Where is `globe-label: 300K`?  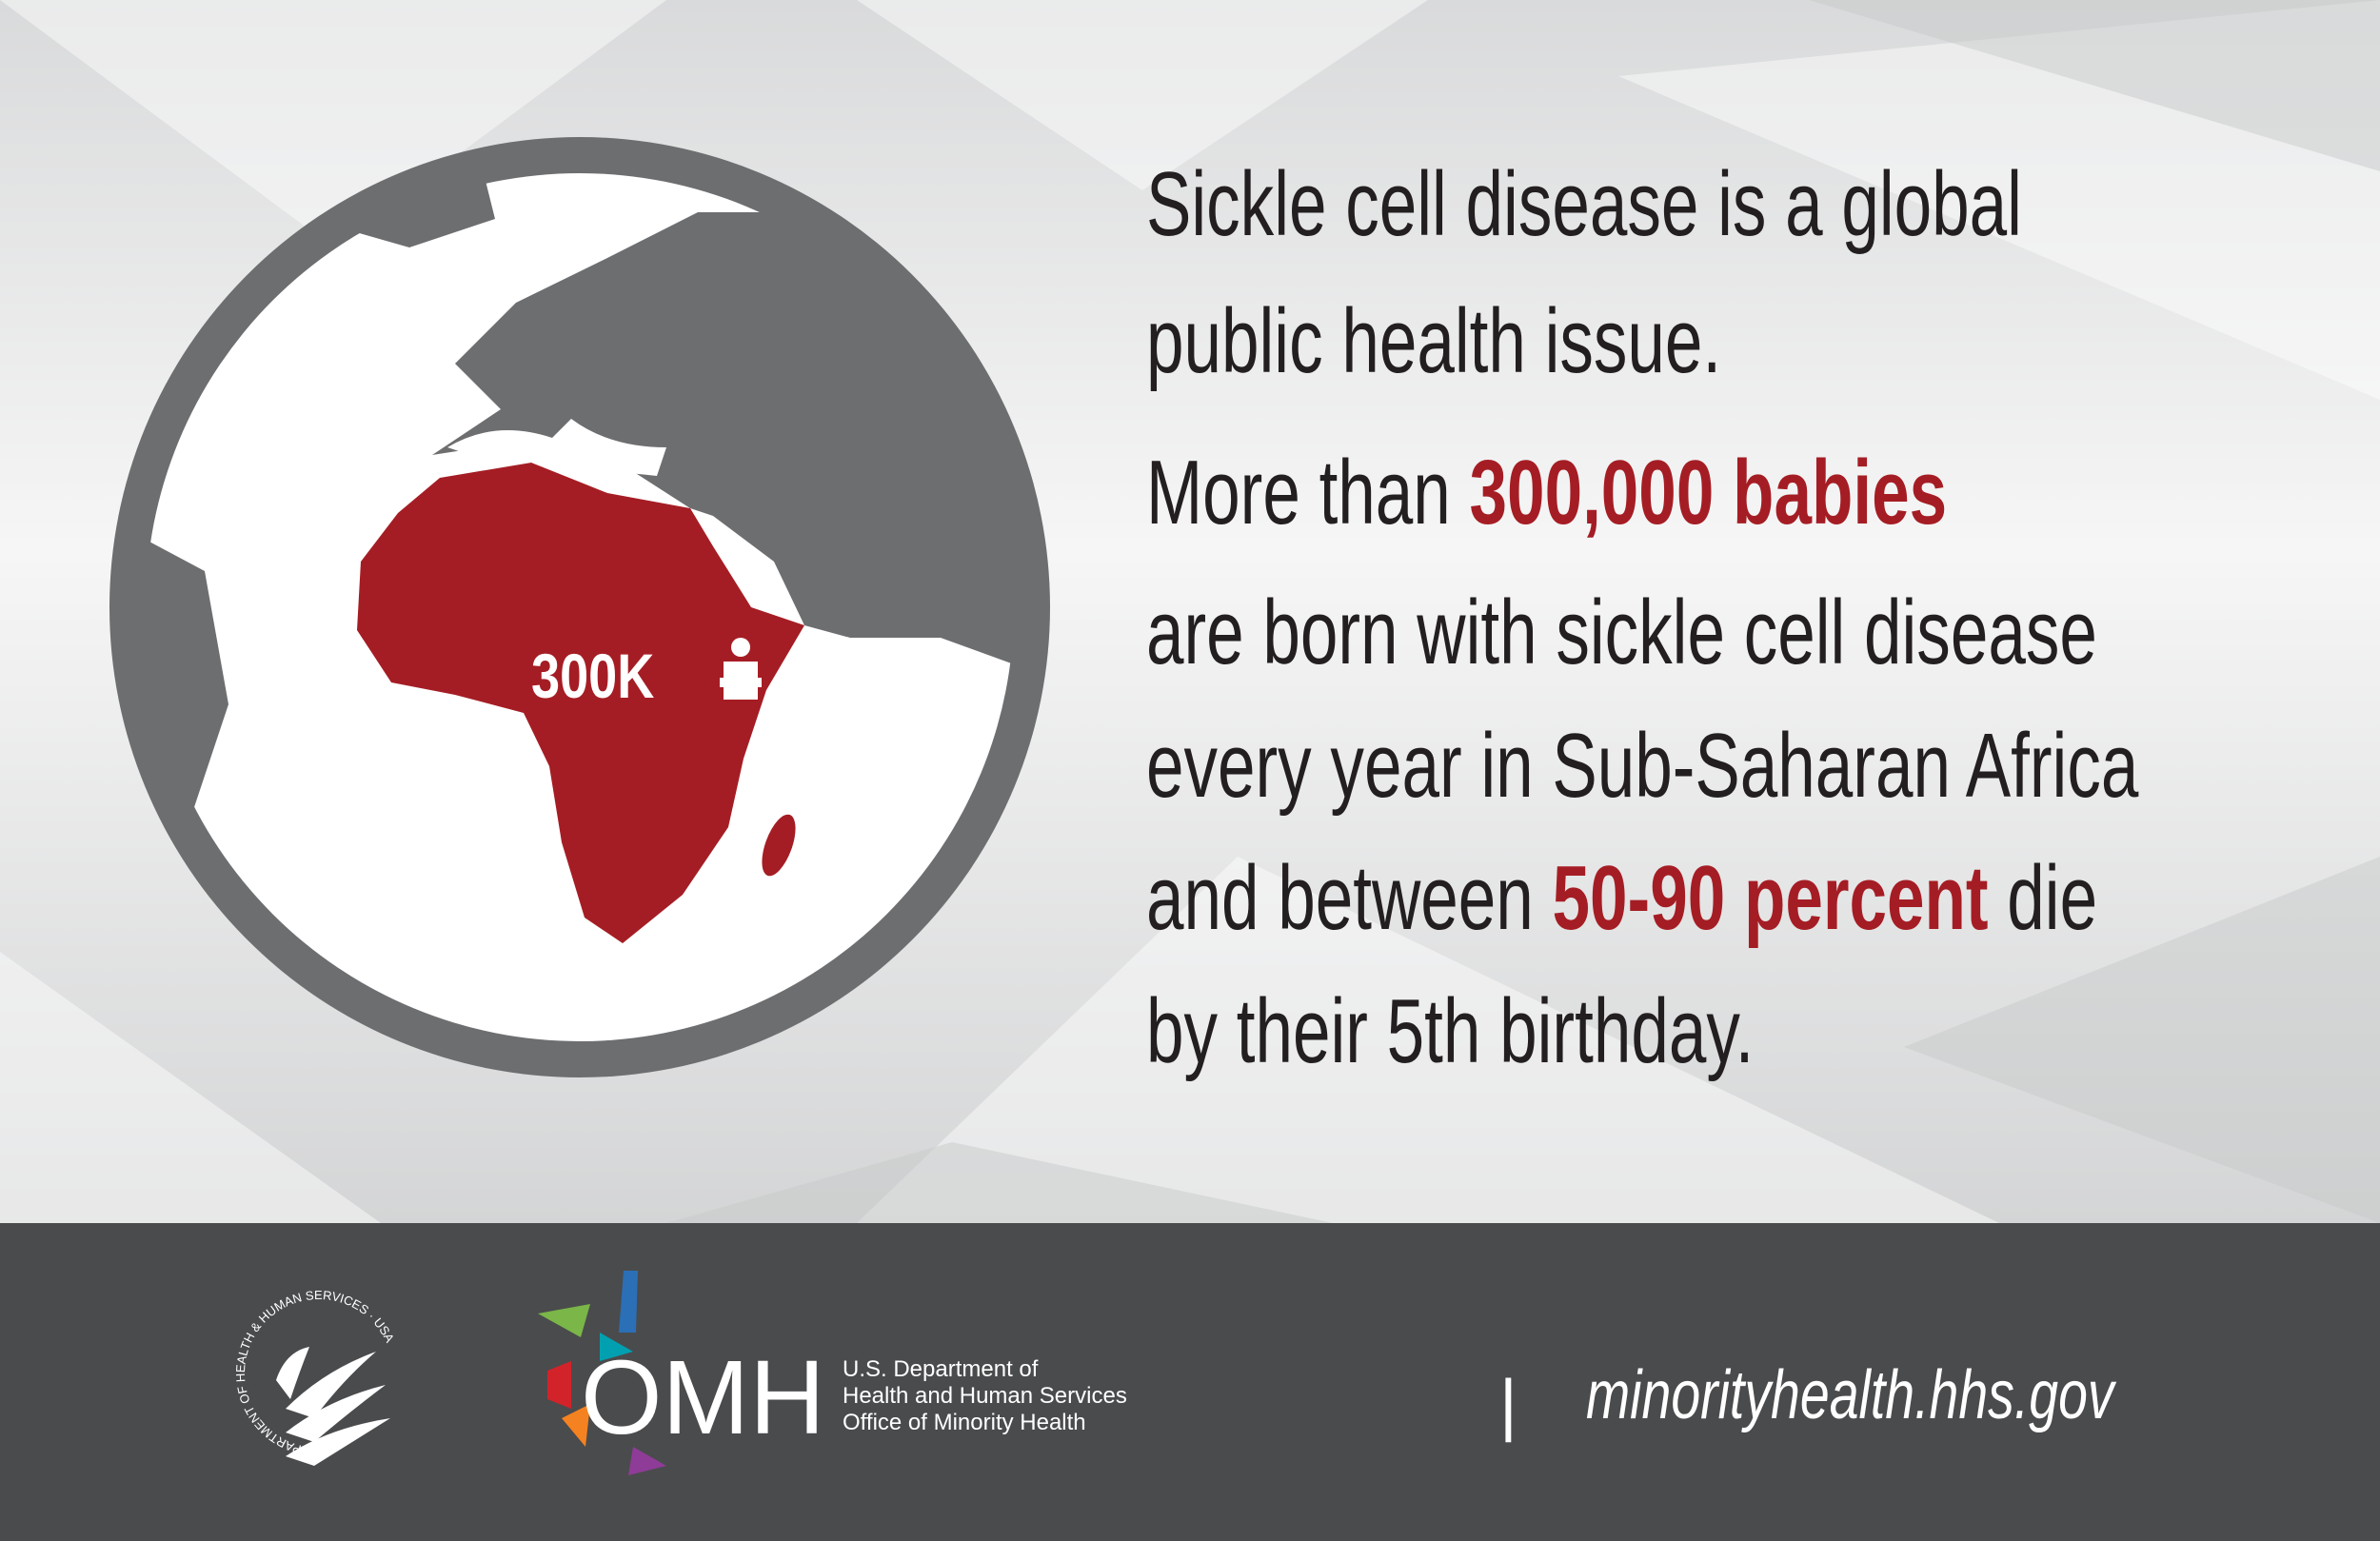 globe-label: 300K is located at coordinates (593, 676).